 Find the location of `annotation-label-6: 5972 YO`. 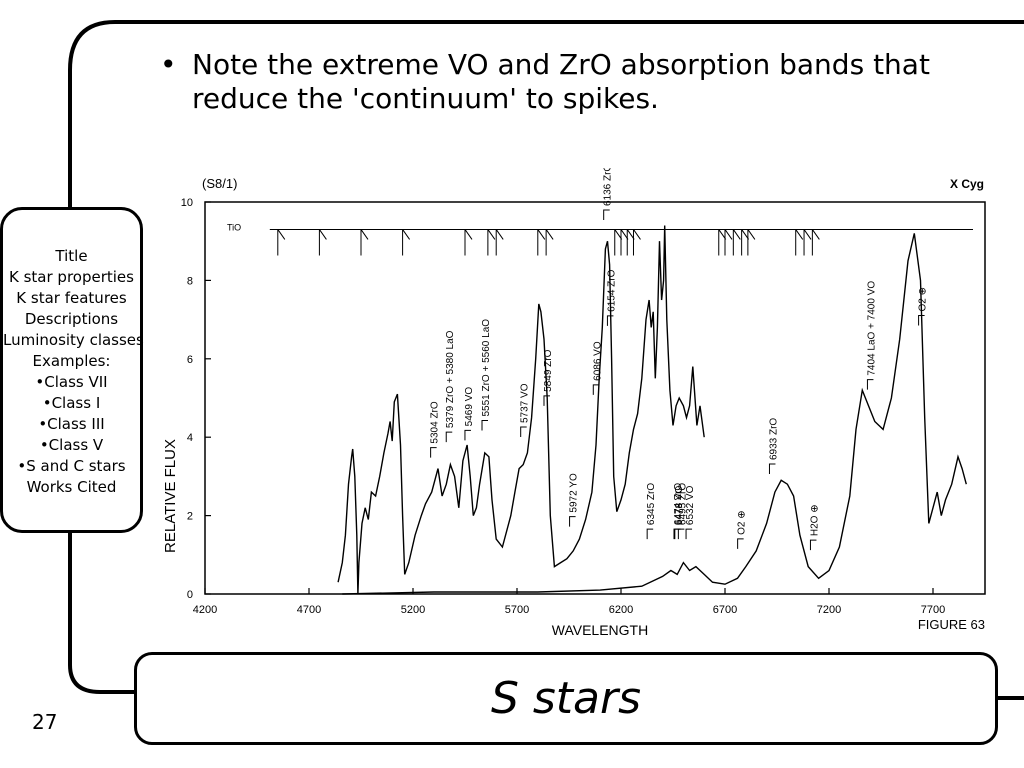

annotation-label-6: 5972 YO is located at coordinates (574, 493).